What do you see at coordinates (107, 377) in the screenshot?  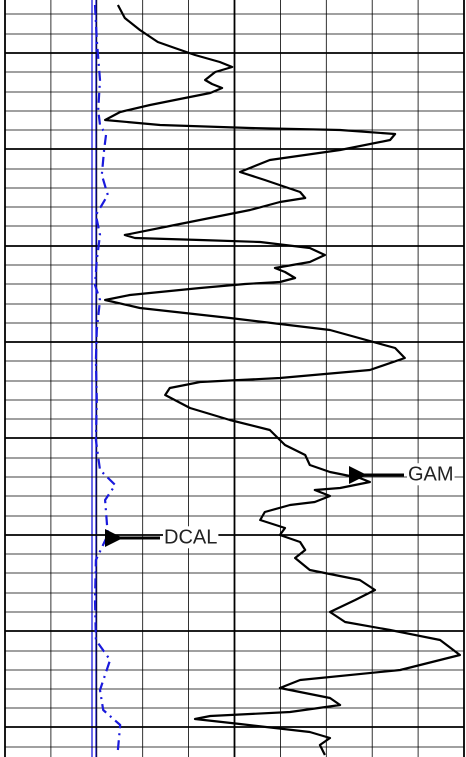 I see `series-line` at bounding box center [107, 377].